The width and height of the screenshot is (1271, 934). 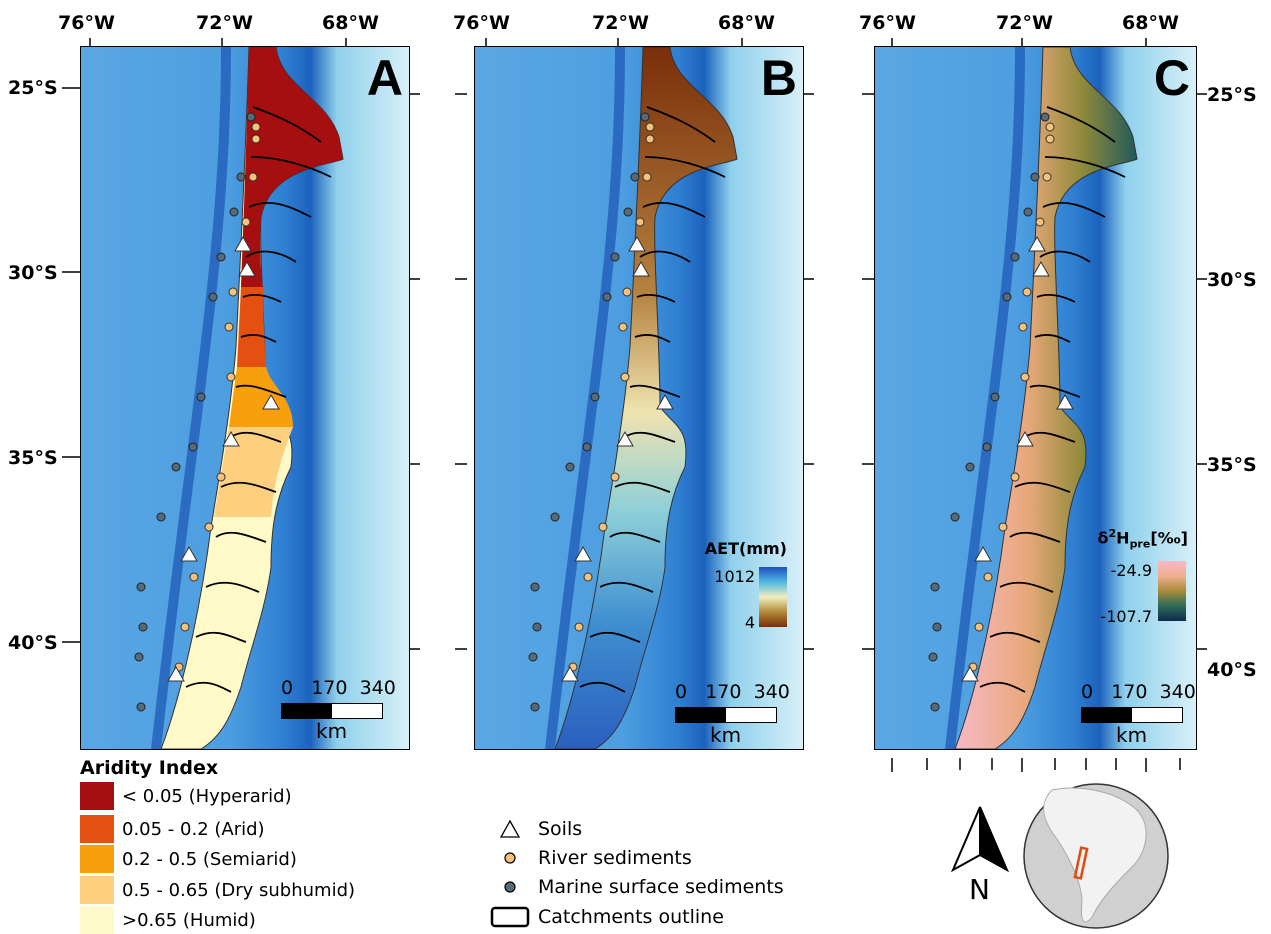 I want to click on lat-label-30s-right: 30°S, so click(x=1232, y=280).